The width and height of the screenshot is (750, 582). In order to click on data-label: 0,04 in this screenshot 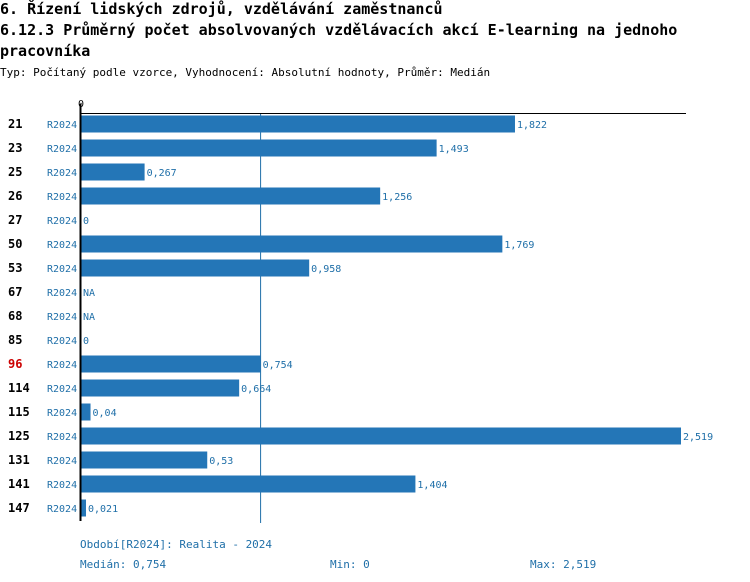, I will do `click(105, 413)`.